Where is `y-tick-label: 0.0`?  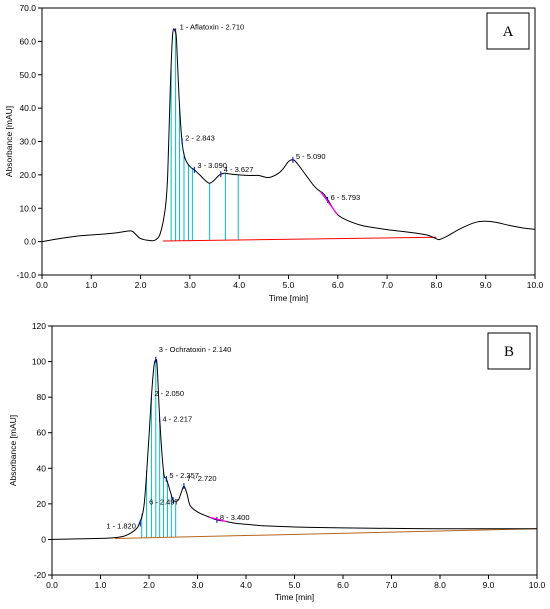
y-tick-label: 0.0 is located at coordinates (30, 242).